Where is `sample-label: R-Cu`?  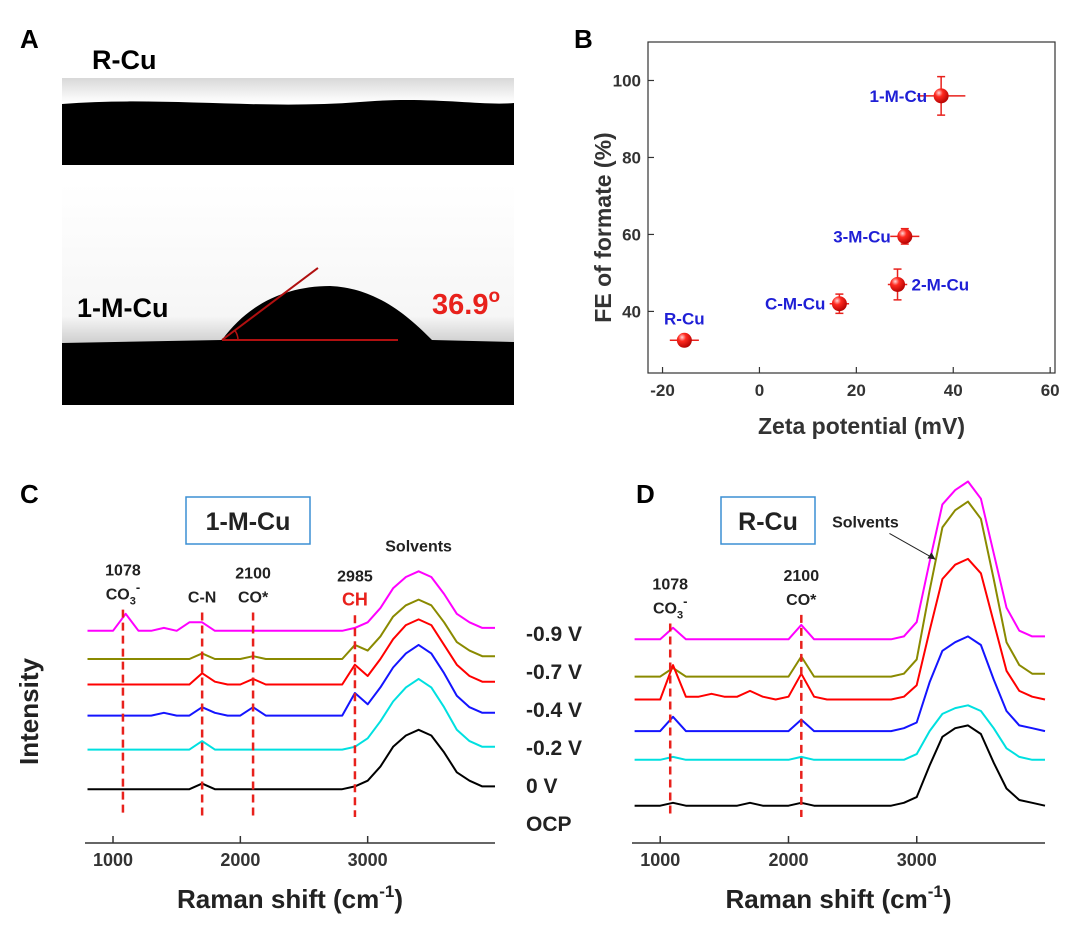
sample-label: R-Cu is located at coordinates (124, 60).